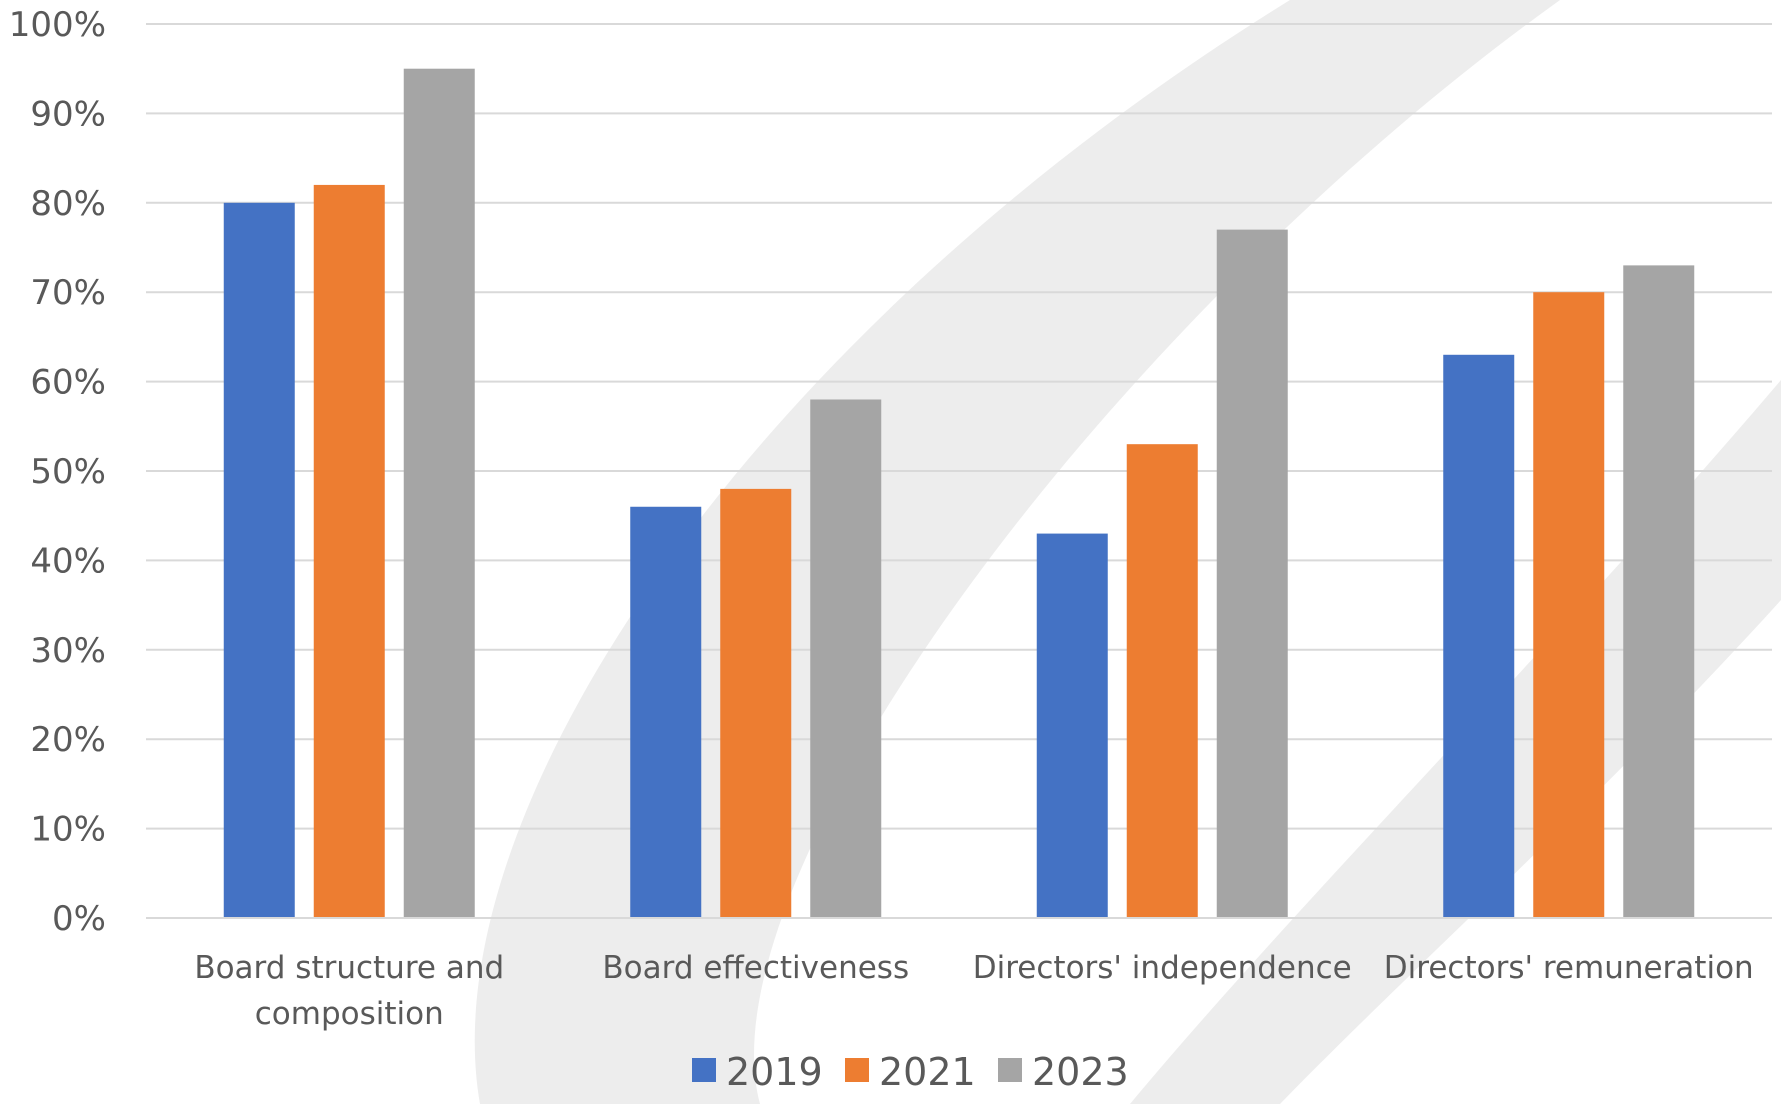  Describe the element at coordinates (68, 651) in the screenshot. I see `y-tick-label: 30%` at that location.